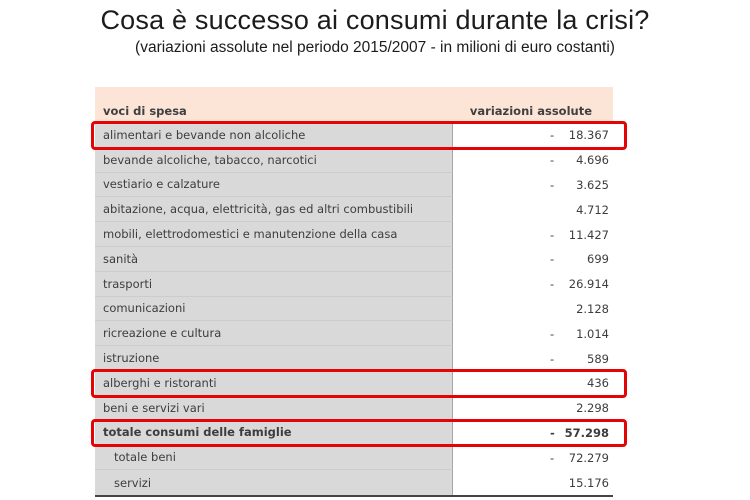 This screenshot has width=750, height=500. I want to click on table-header-row: voci di spesa variazioni assolute, so click(354, 105).